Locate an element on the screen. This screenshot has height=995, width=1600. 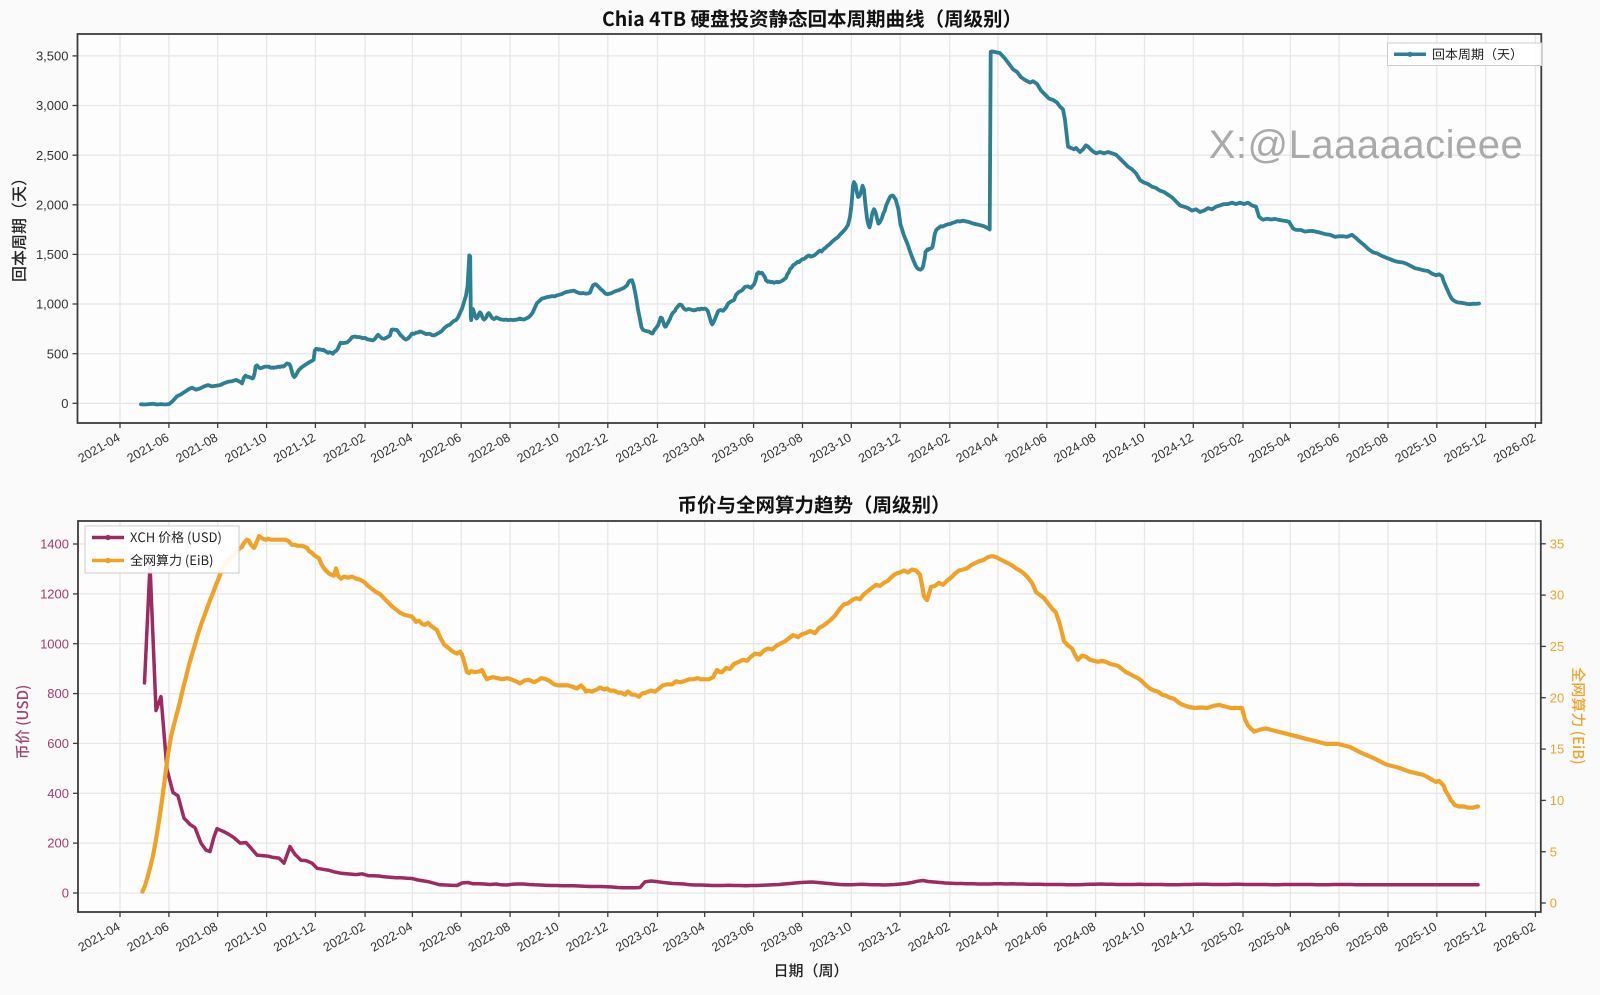
svg-text: 1400 is located at coordinates (54, 544).